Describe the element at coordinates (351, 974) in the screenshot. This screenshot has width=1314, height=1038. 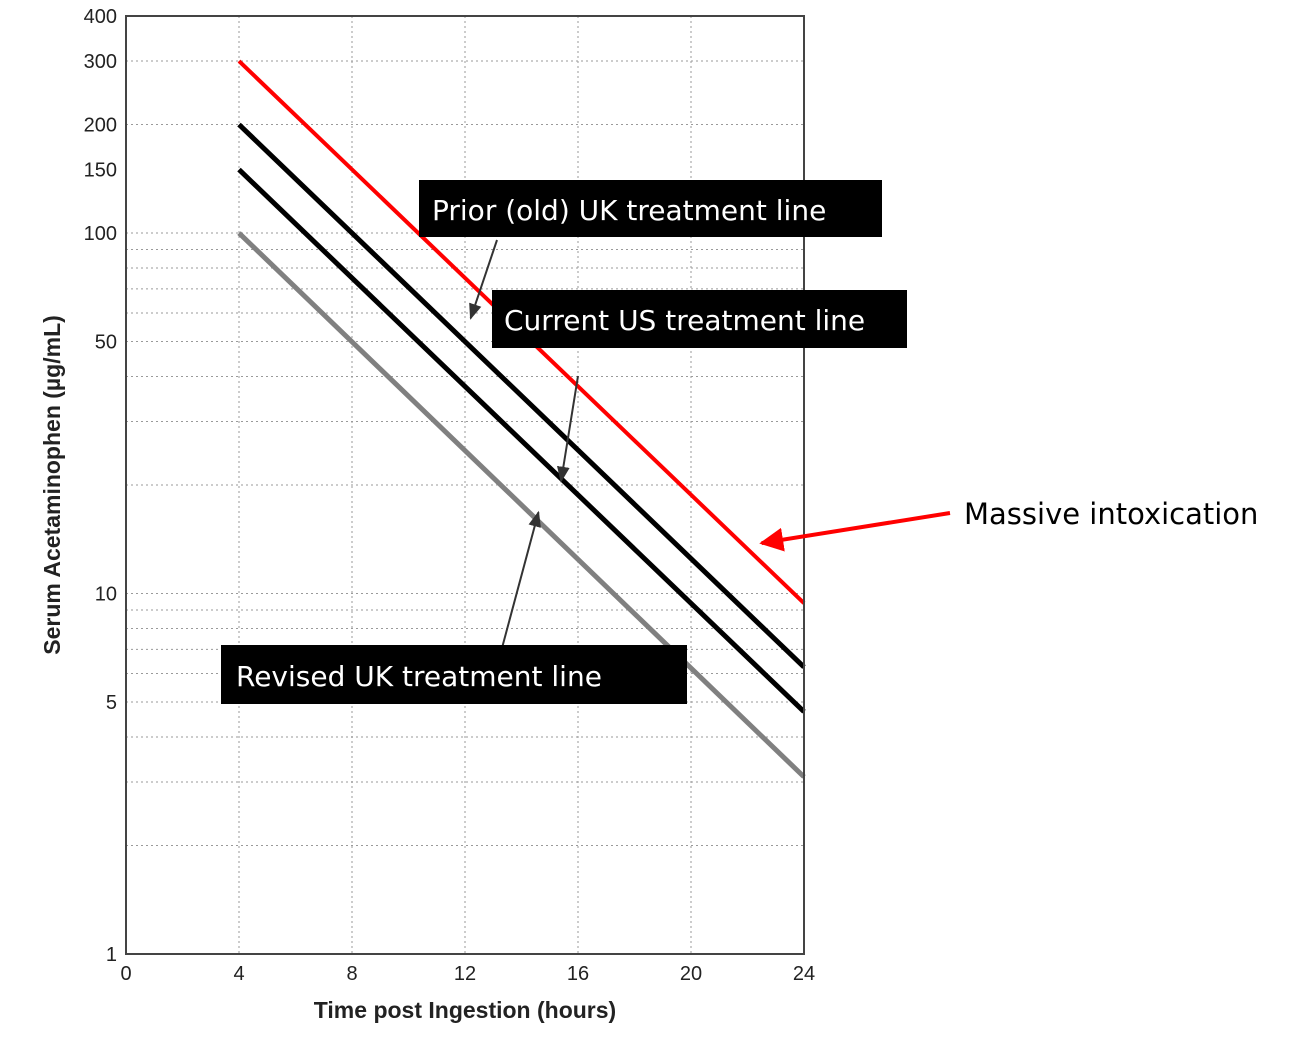
I see `x-tick-label: 8` at that location.